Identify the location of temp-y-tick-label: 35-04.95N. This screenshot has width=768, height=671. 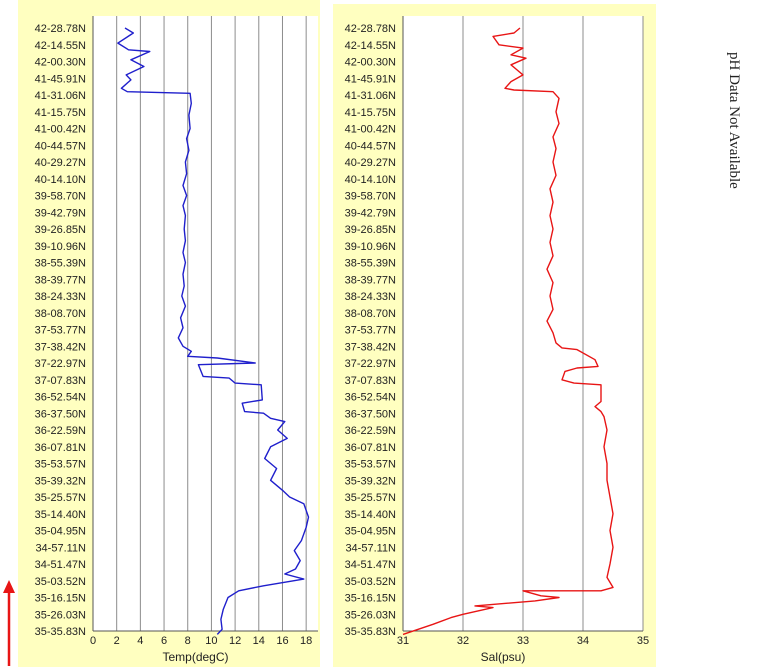
(60, 532).